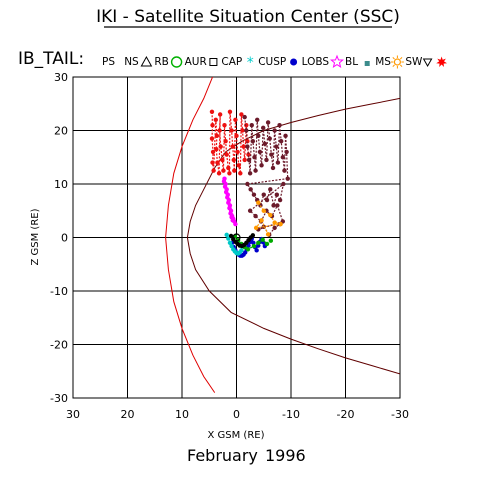 The width and height of the screenshot is (500, 500). I want to click on boundary-curve, so click(190, 235).